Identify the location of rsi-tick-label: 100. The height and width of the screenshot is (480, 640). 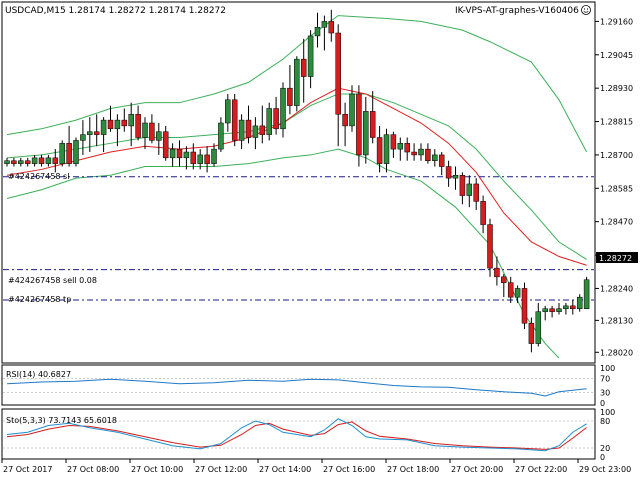
(607, 368).